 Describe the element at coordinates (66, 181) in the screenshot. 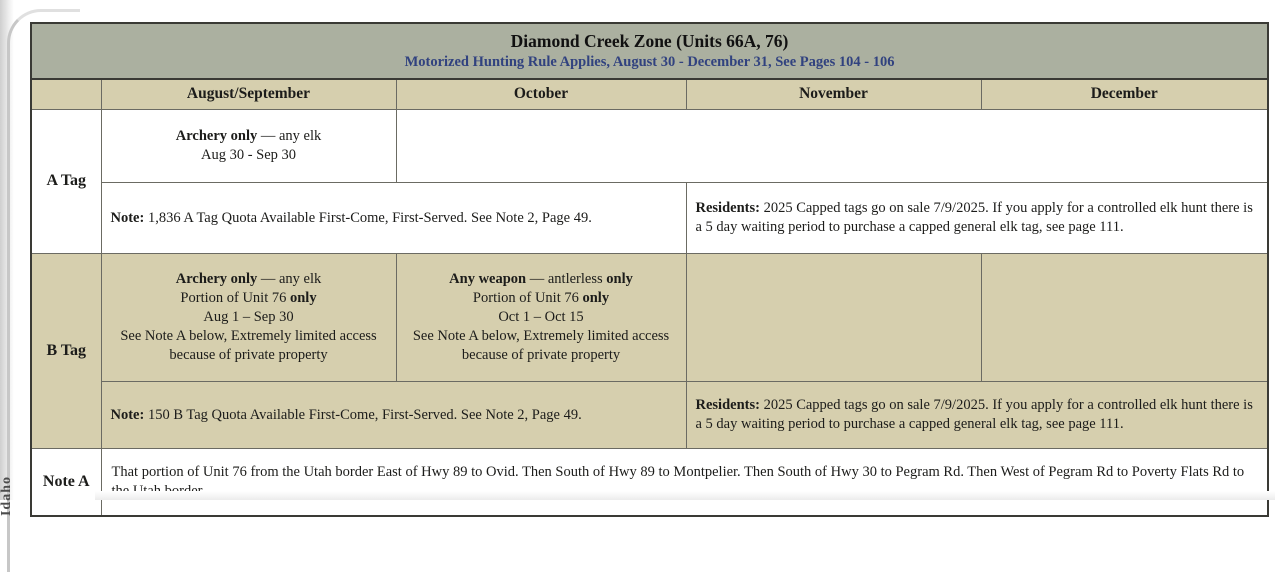

I see `a-tag-row-label: A Tag` at that location.